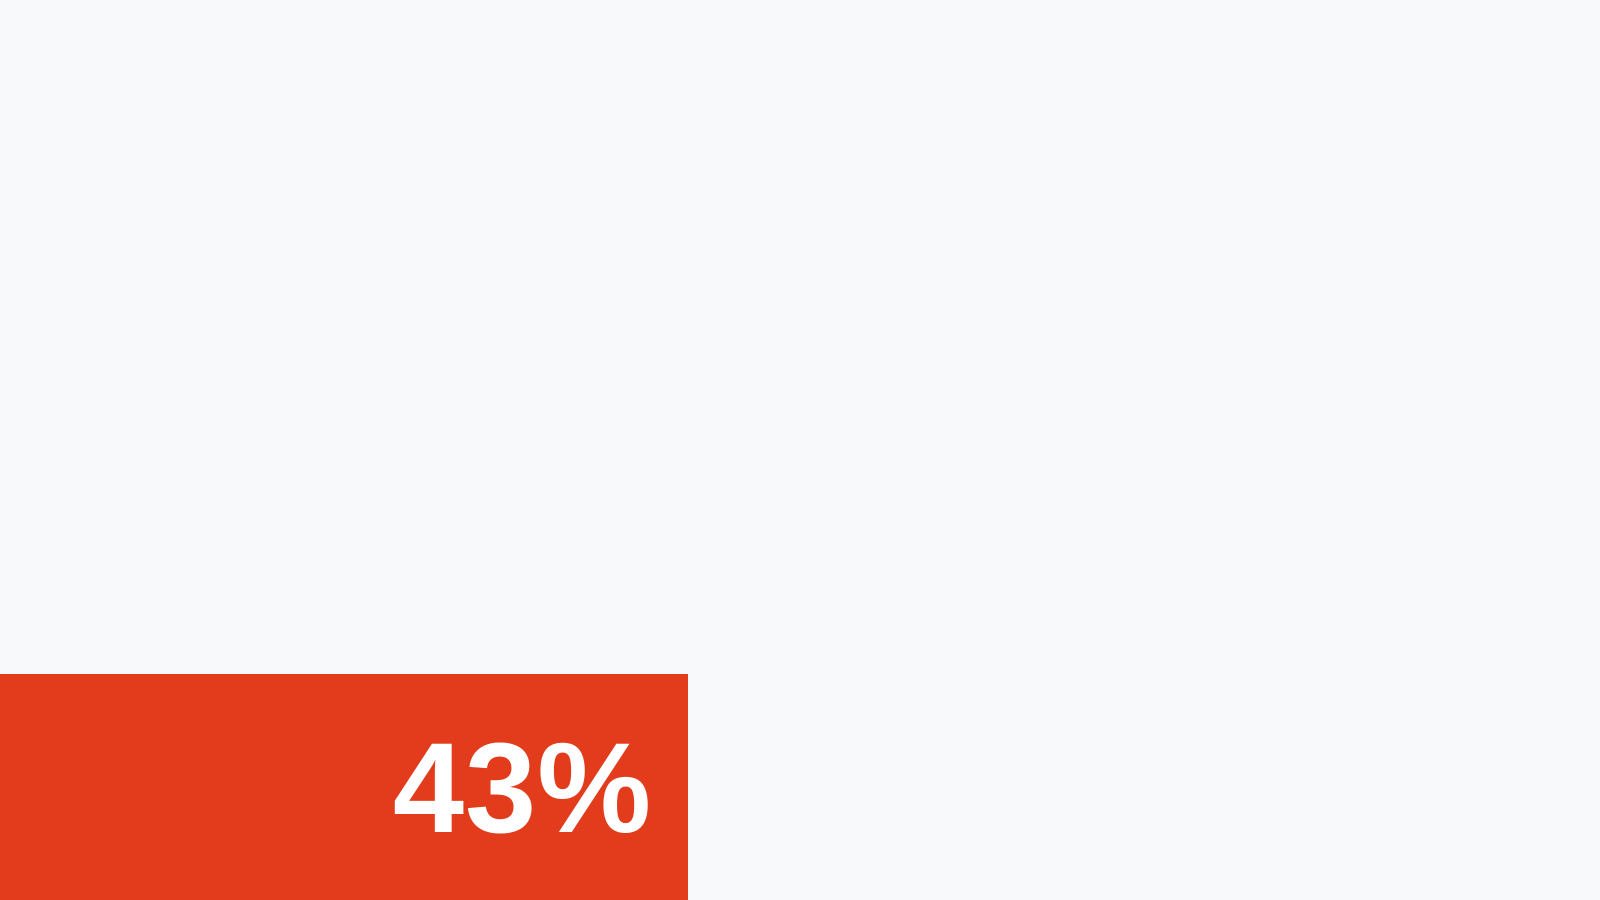 This screenshot has height=900, width=1600. Describe the element at coordinates (522, 788) in the screenshot. I see `progress-percentage-label: 43%` at that location.